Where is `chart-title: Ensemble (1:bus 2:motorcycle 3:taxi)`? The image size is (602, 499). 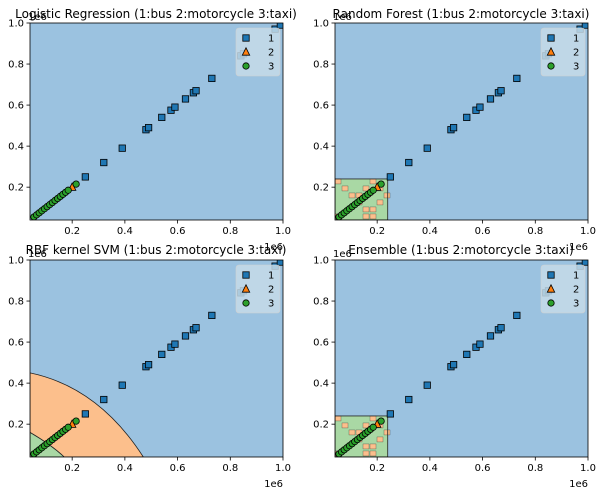
chart-title: Ensemble (1:bus 2:motorcycle 3:taxi) is located at coordinates (460, 250).